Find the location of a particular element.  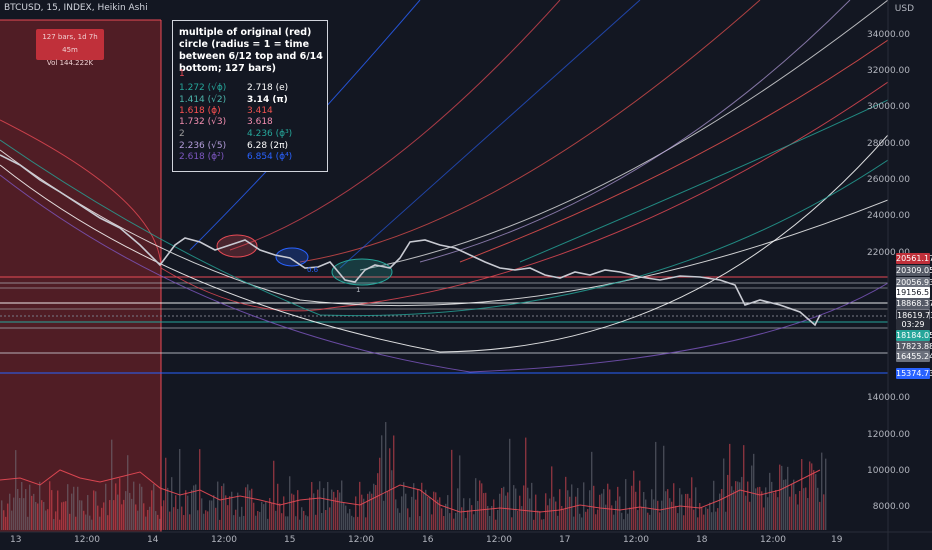

y-tick: 28000.00 is located at coordinates (888, 144).